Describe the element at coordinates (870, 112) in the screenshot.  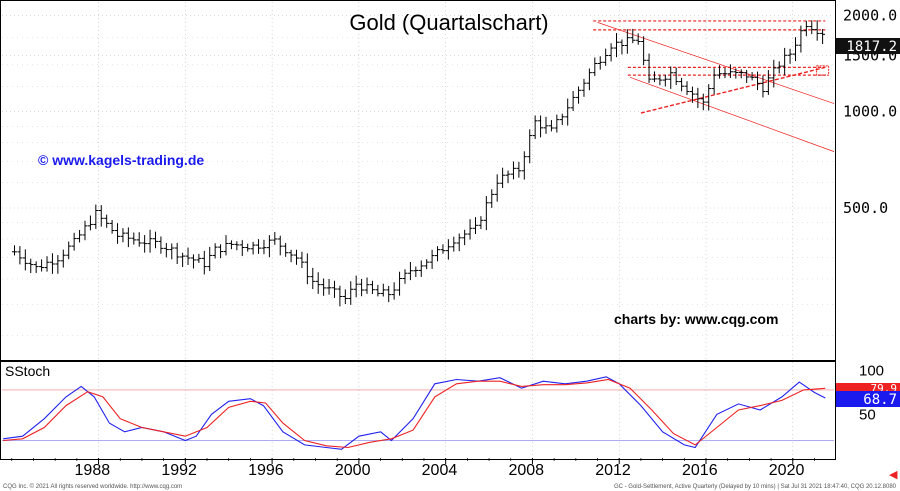
I see `y-tick-label: 1000.0` at that location.